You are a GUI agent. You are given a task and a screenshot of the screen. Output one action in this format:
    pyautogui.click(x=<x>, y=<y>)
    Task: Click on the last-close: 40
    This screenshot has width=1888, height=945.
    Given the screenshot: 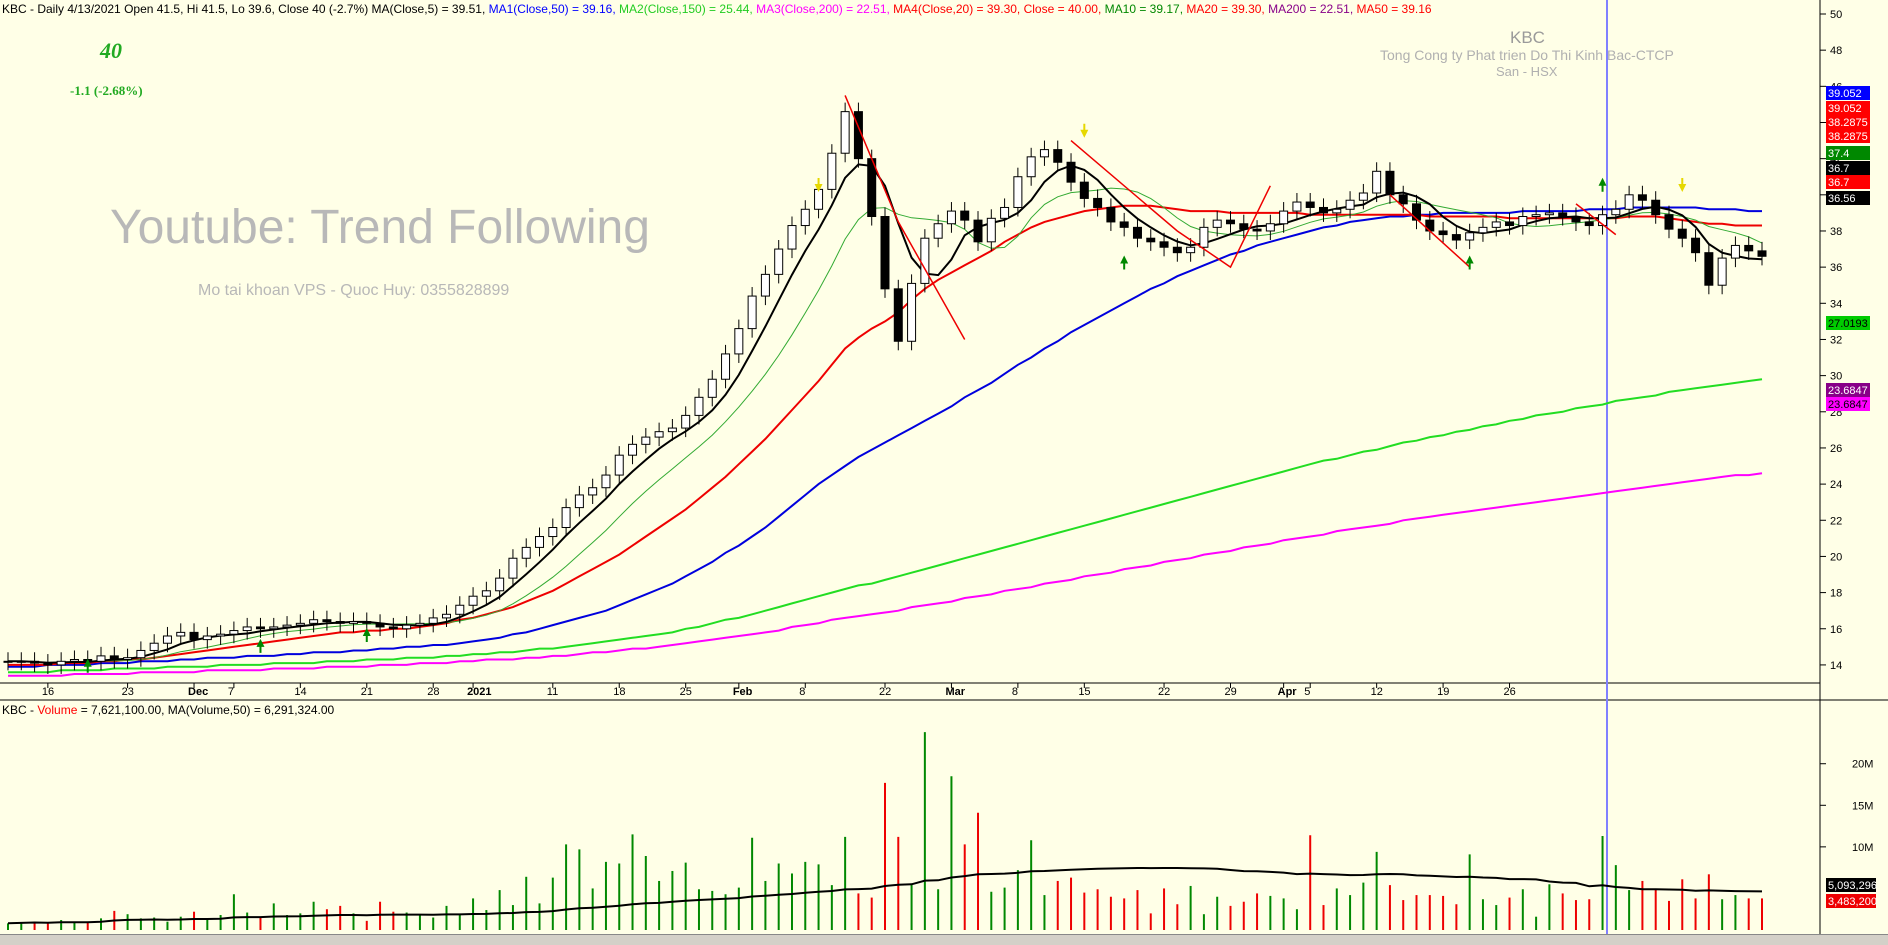 What is the action you would take?
    pyautogui.click(x=111, y=50)
    